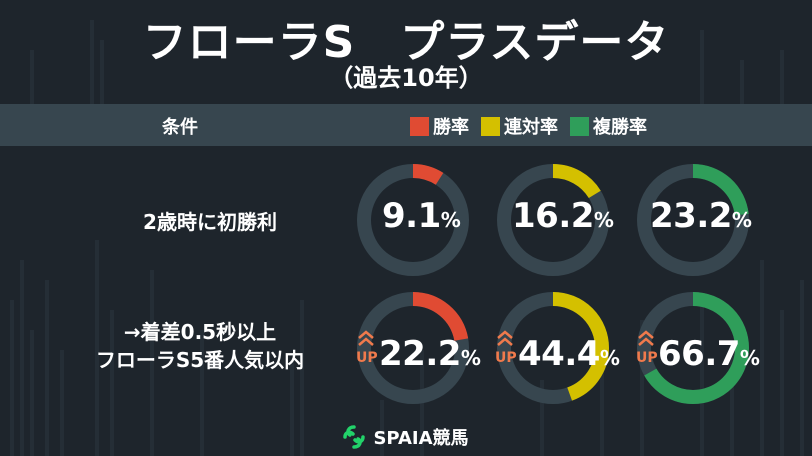 This screenshot has width=812, height=456. Describe the element at coordinates (367, 347) in the screenshot. I see `up-indicator-win: UP` at that location.